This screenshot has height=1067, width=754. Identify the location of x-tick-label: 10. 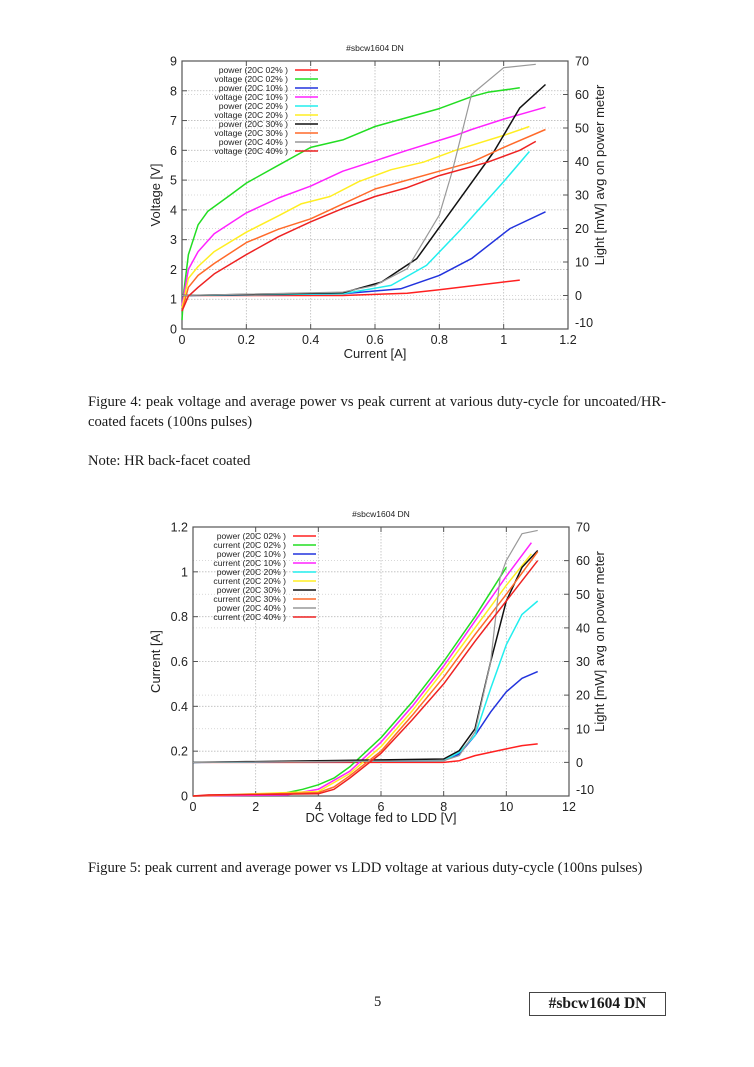
(506, 807).